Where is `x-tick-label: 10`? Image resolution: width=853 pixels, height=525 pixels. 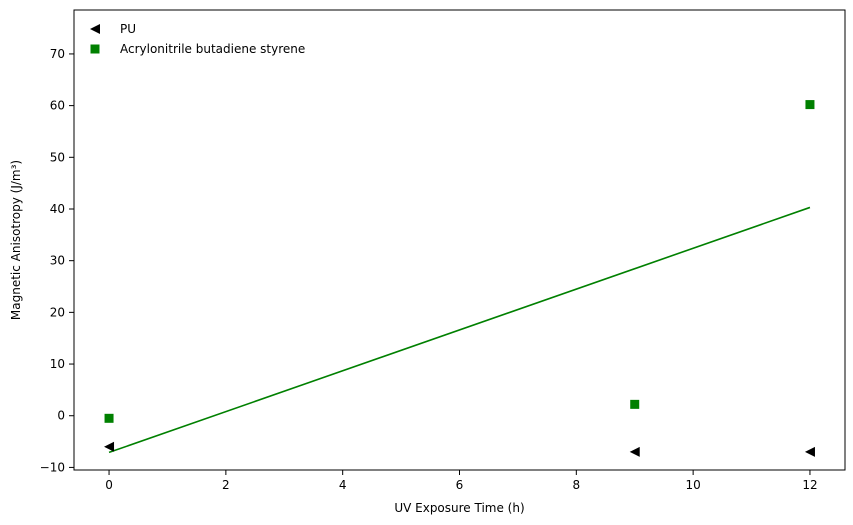
x-tick-label: 10 is located at coordinates (692, 485).